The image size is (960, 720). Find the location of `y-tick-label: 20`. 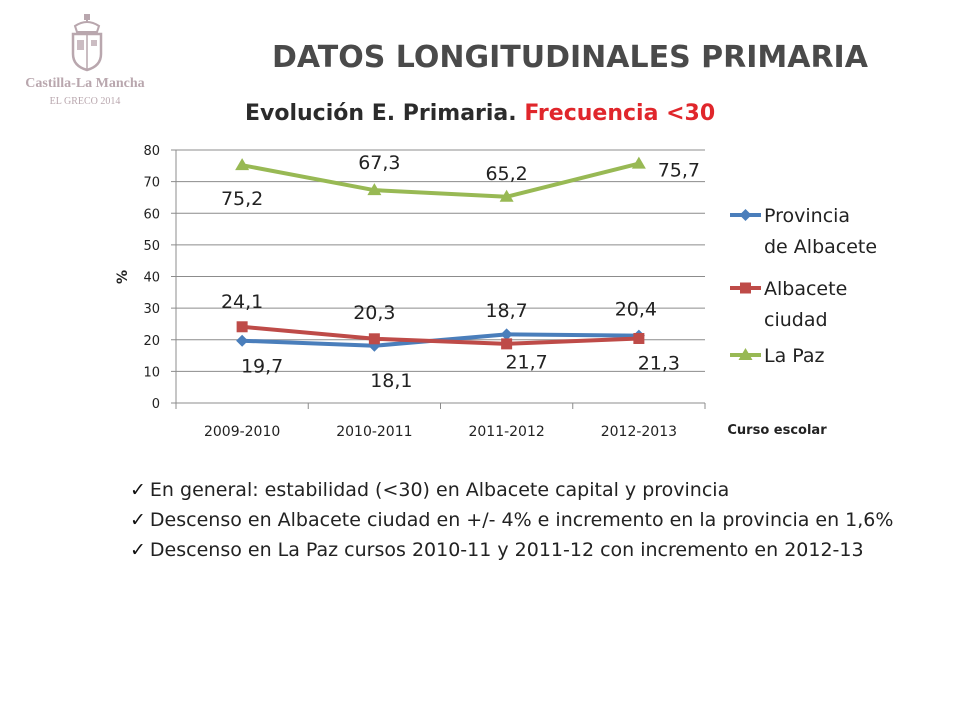

y-tick-label: 20 is located at coordinates (151, 341).